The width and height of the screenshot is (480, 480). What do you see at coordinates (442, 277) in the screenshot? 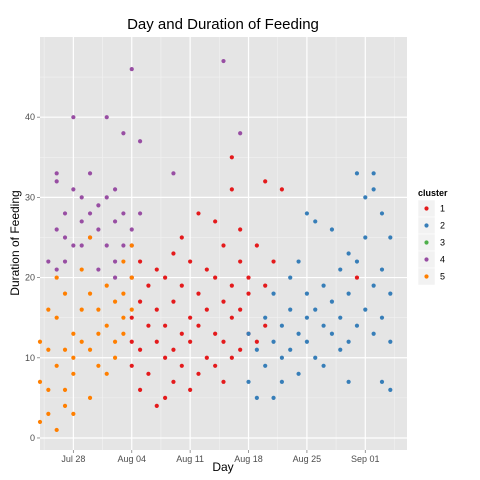
I see `legend-label: 5` at bounding box center [442, 277].